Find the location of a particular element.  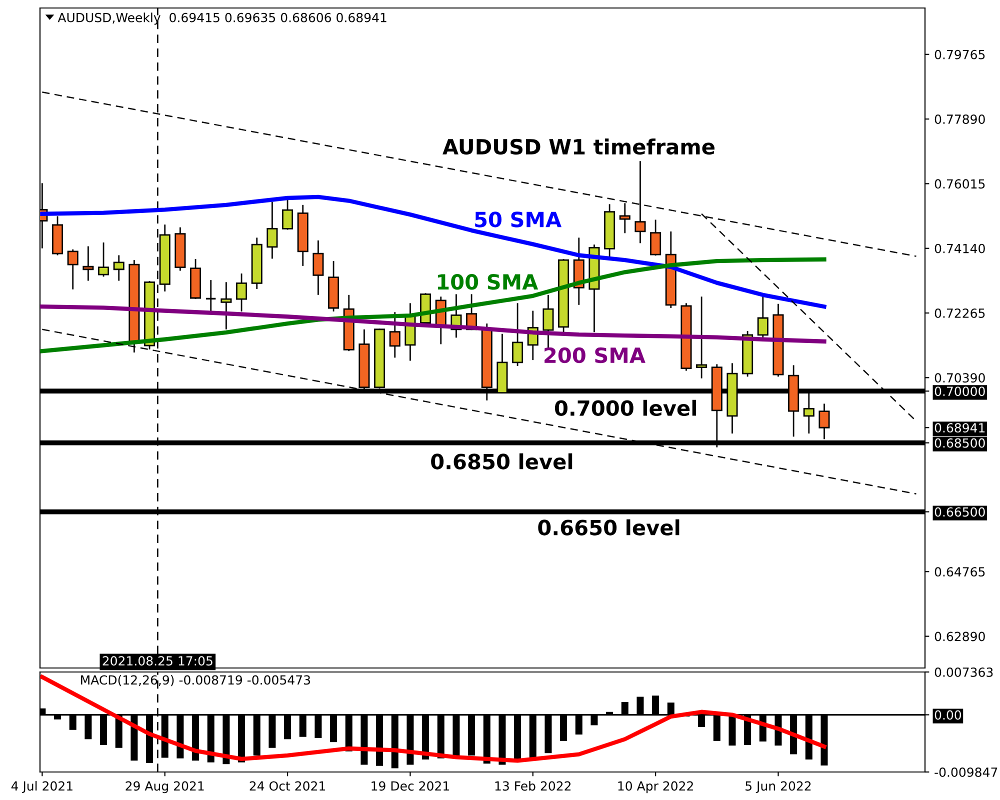

x-tick-label: 19 Dec 2021 is located at coordinates (410, 786).